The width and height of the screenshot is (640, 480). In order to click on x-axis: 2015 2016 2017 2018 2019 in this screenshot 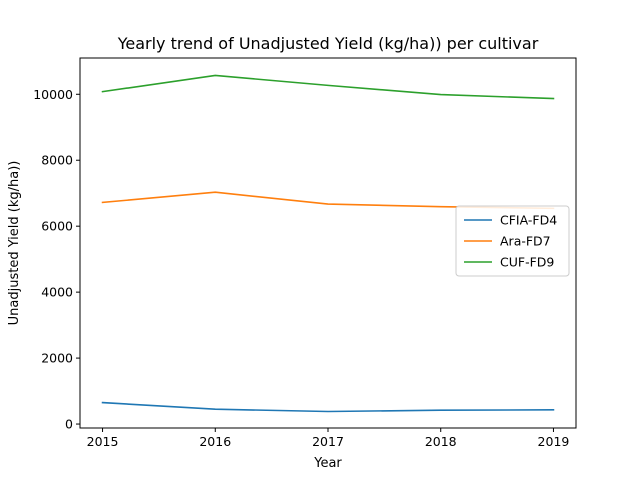, I will do `click(328, 438)`.